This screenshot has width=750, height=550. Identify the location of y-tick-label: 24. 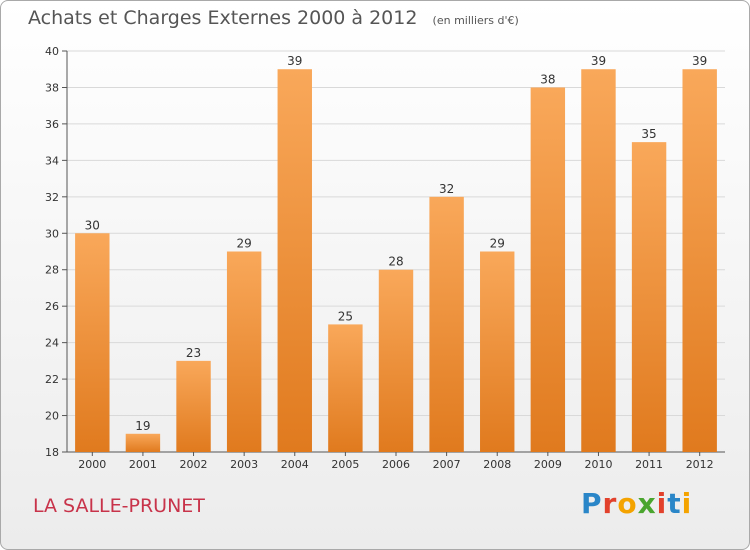
(52, 343).